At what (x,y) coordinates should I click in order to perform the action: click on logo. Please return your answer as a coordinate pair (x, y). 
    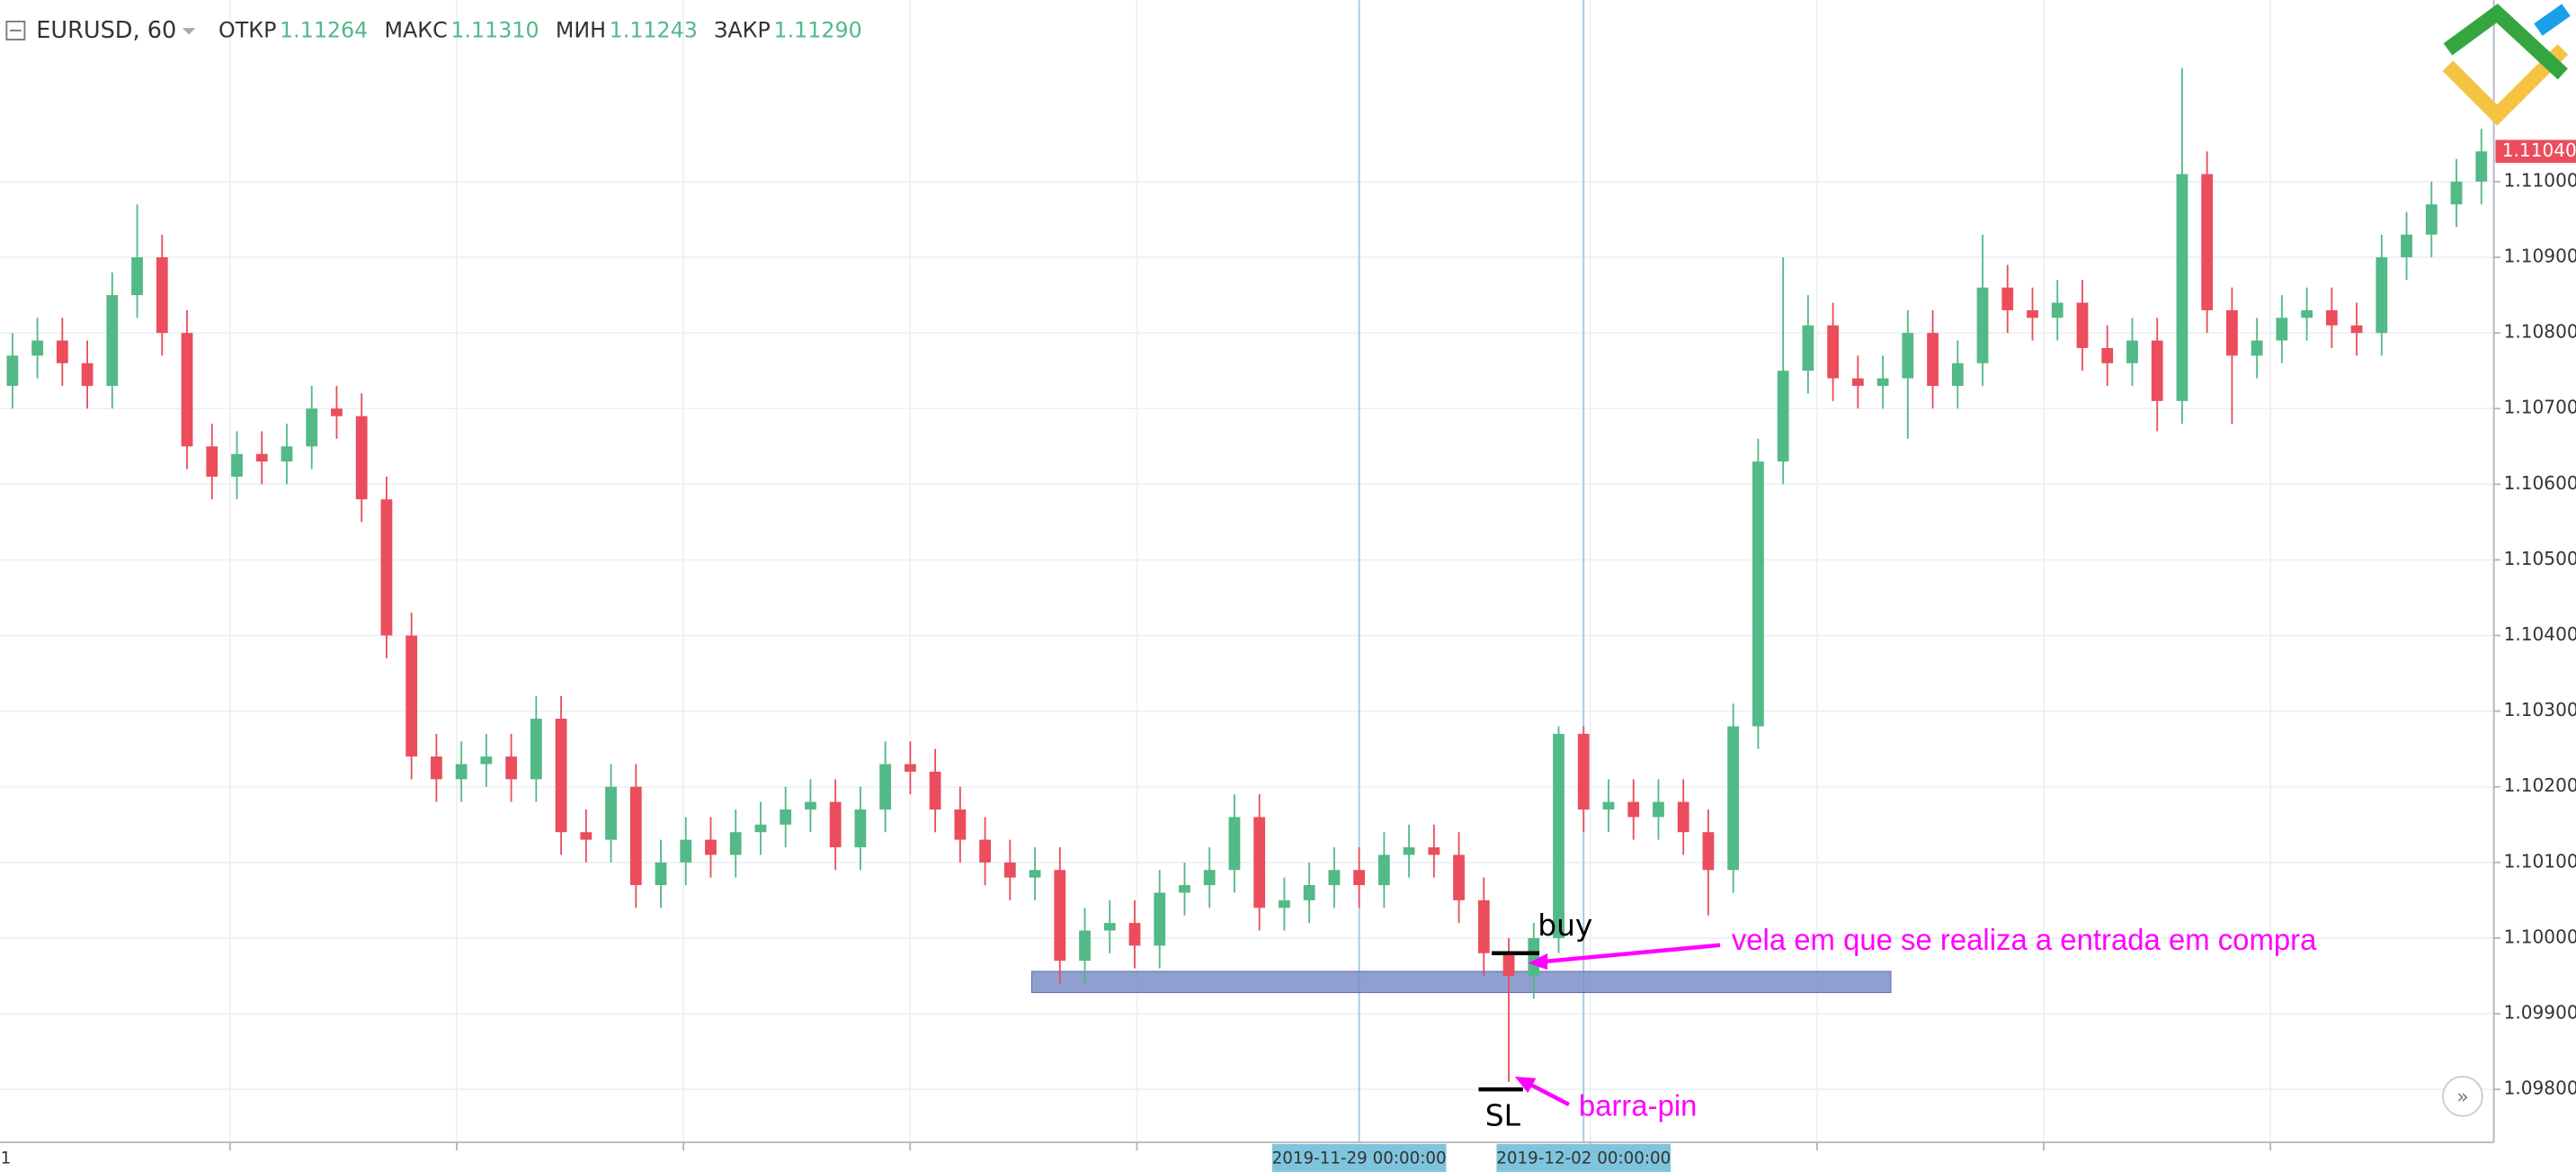
    Looking at the image, I should click on (2506, 65).